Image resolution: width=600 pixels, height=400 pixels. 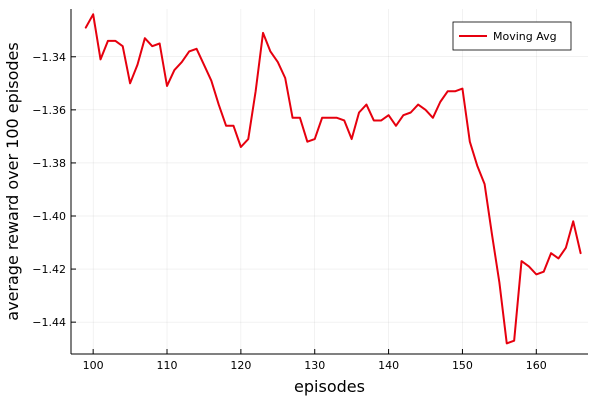 I want to click on y-axis-label: average reward over 100 episodes, so click(x=12, y=181).